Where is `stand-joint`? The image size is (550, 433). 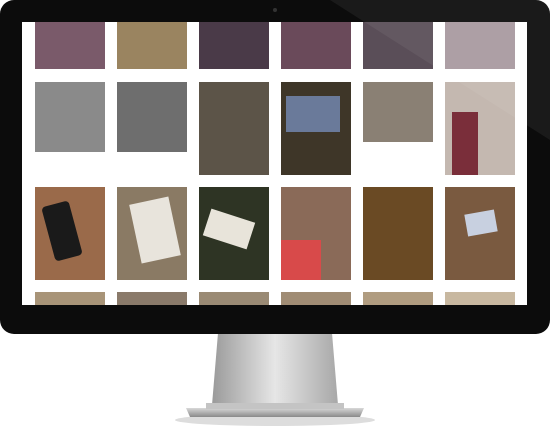
stand-joint is located at coordinates (275, 406).